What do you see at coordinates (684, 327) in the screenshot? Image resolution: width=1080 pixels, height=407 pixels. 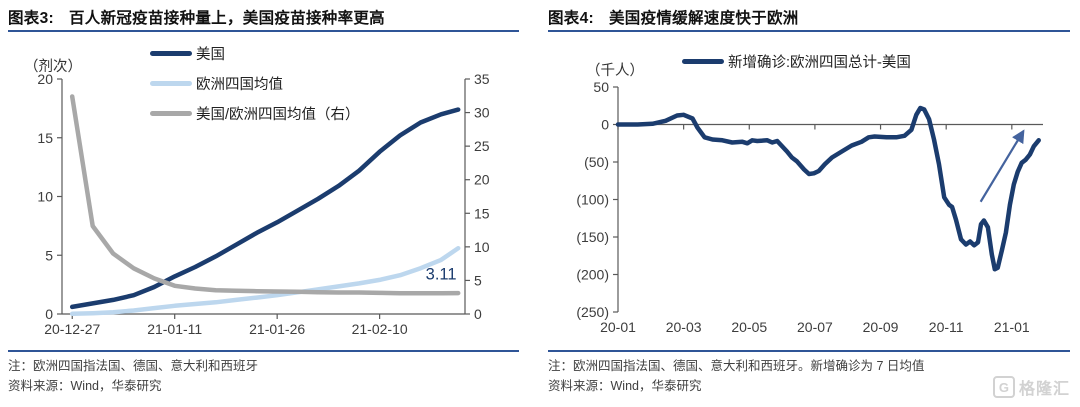 I see `svg-text: 20-03` at bounding box center [684, 327].